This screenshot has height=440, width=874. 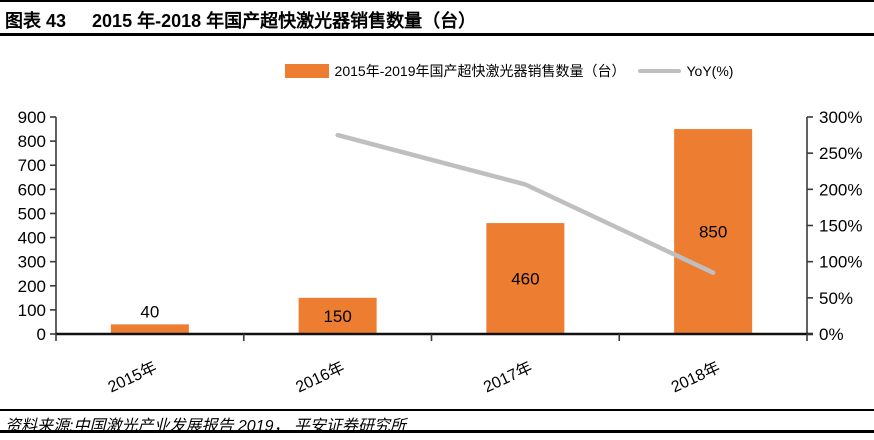 I want to click on right-axis-tick-label: 250%, so click(x=840, y=153).